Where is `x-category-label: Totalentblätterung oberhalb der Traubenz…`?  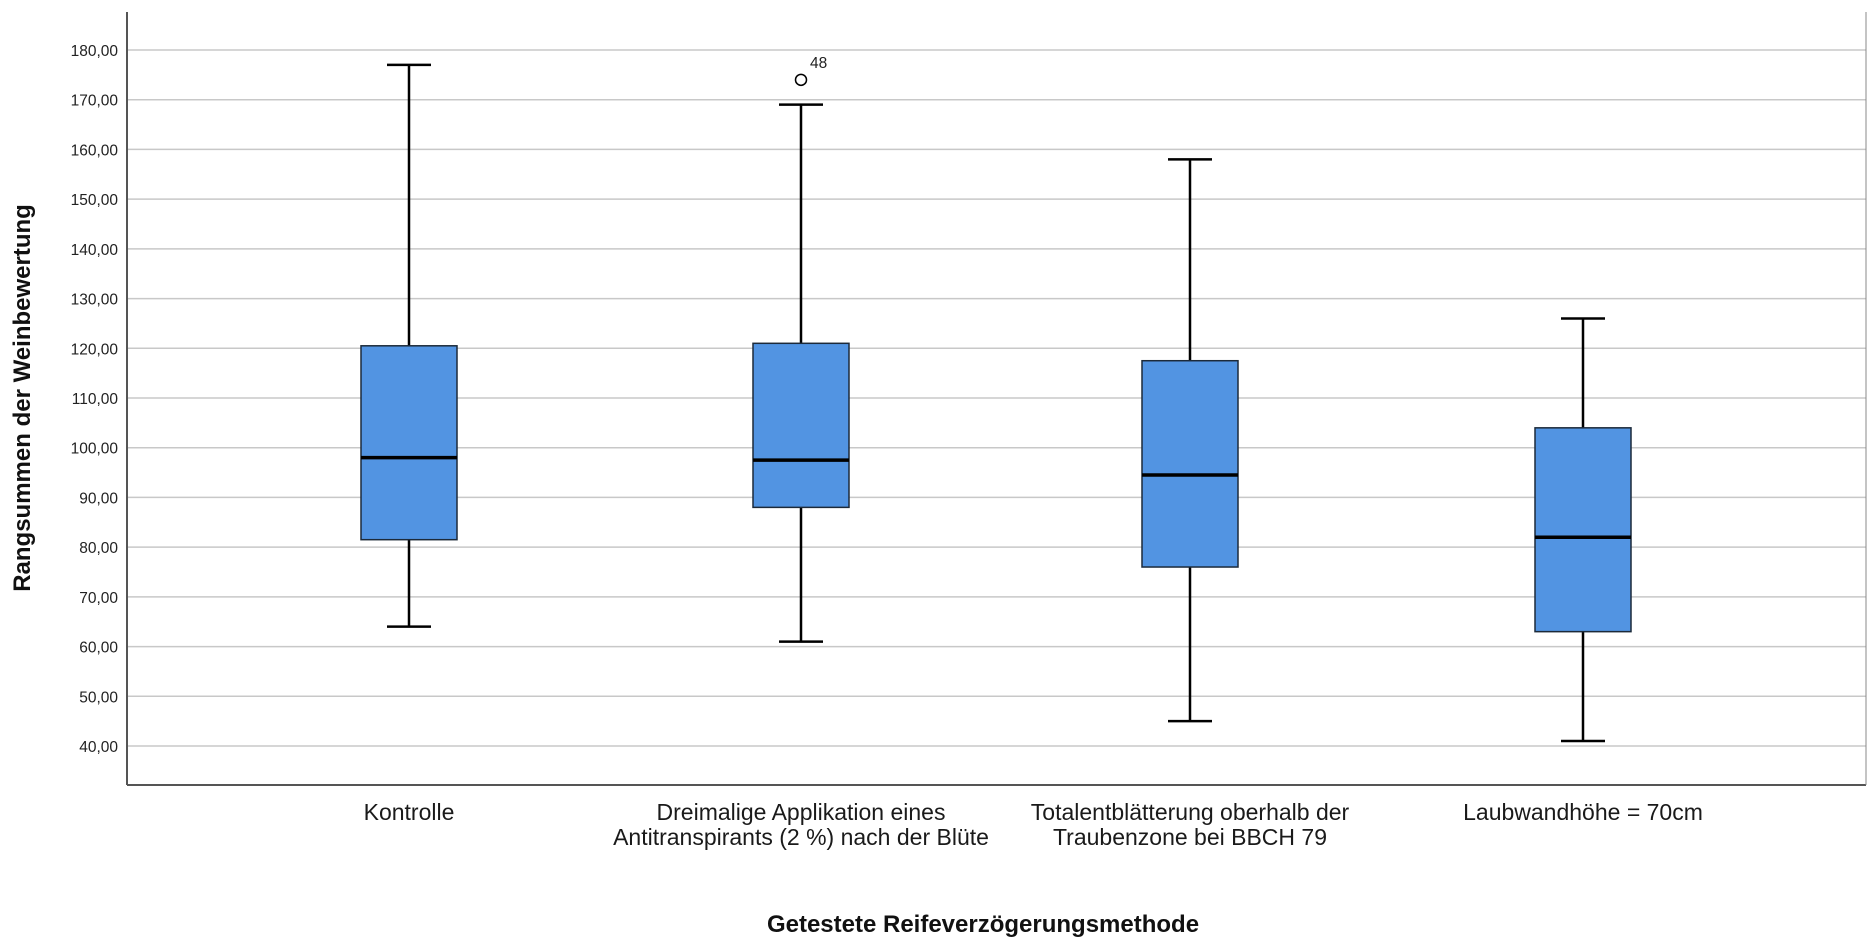 x-category-label: Totalentblätterung oberhalb der Traubenz… is located at coordinates (1190, 824).